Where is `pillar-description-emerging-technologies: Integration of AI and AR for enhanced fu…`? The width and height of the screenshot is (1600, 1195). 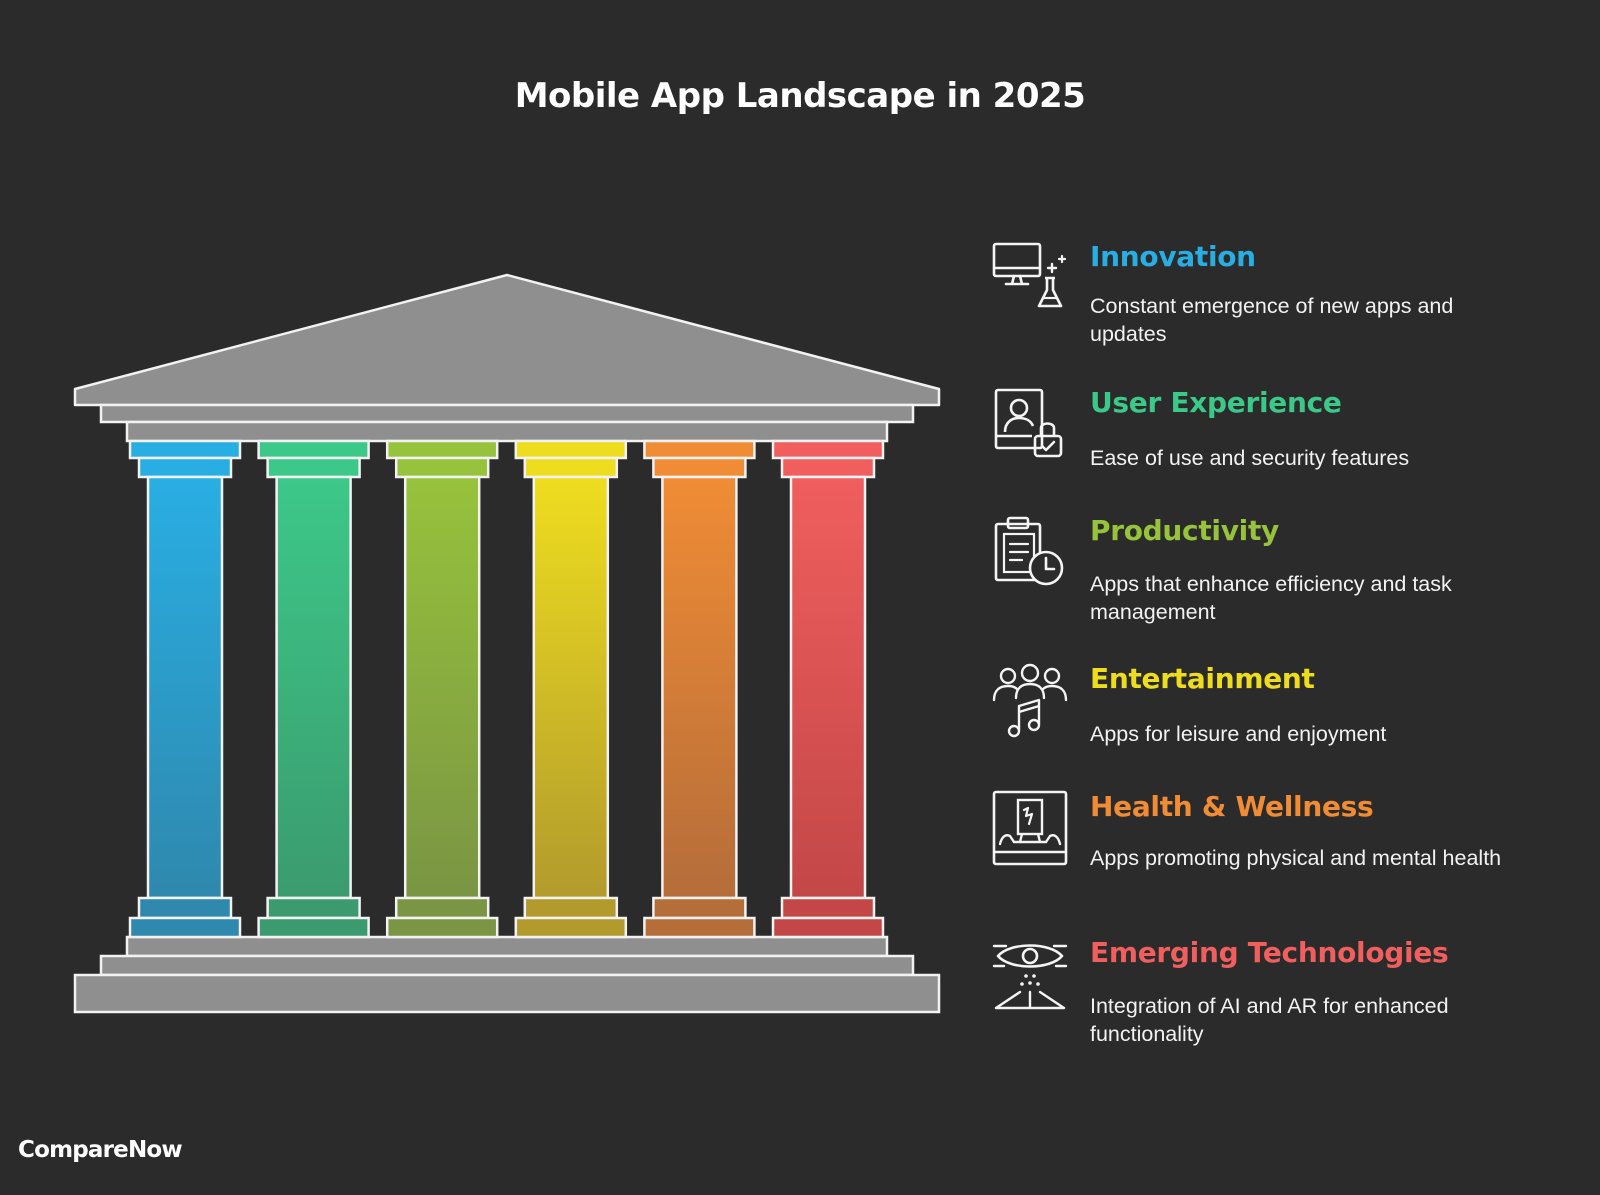 pillar-description-emerging-technologies: Integration of AI and AR for enhanced fu… is located at coordinates (1269, 1020).